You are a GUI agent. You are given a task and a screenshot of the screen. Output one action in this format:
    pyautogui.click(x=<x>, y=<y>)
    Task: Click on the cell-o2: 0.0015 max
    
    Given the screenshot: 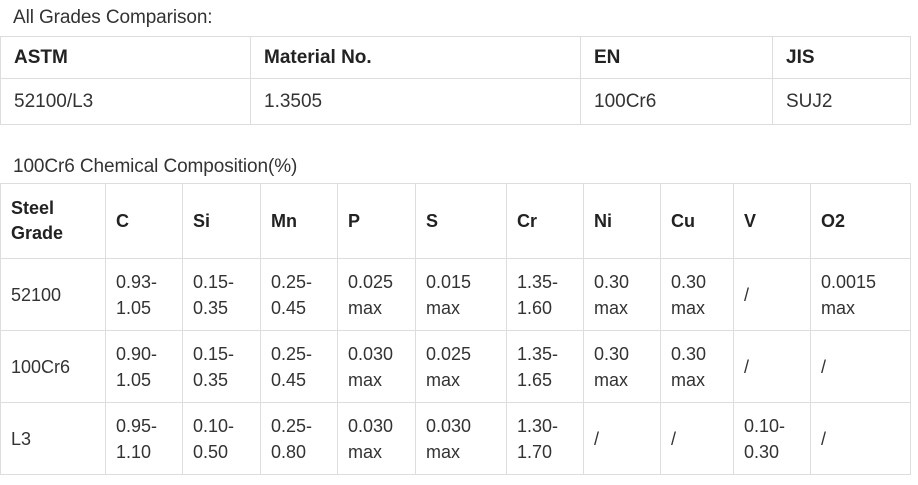 What is the action you would take?
    pyautogui.click(x=860, y=294)
    